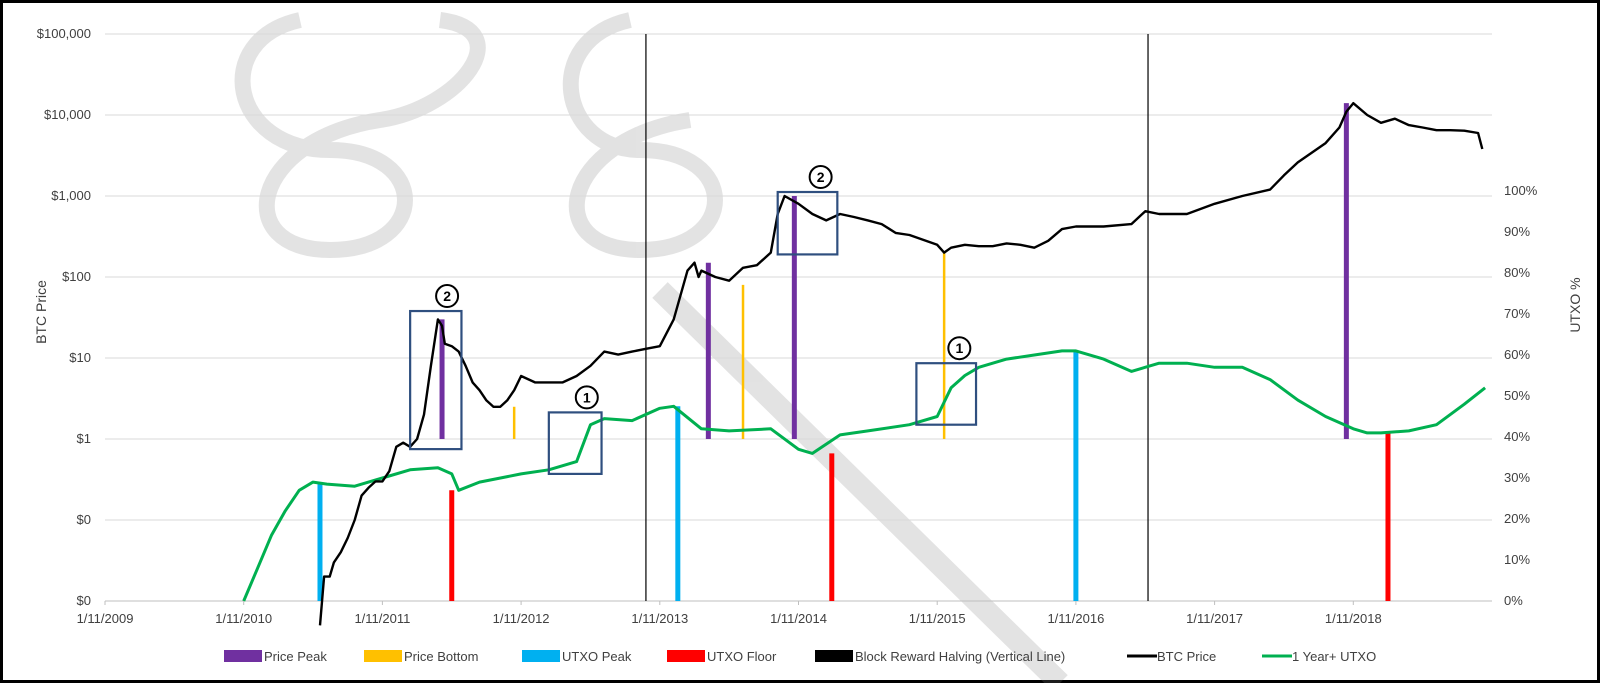 This screenshot has width=1600, height=683. Describe the element at coordinates (1517, 477) in the screenshot. I see `right-tick-label: 30%` at that location.